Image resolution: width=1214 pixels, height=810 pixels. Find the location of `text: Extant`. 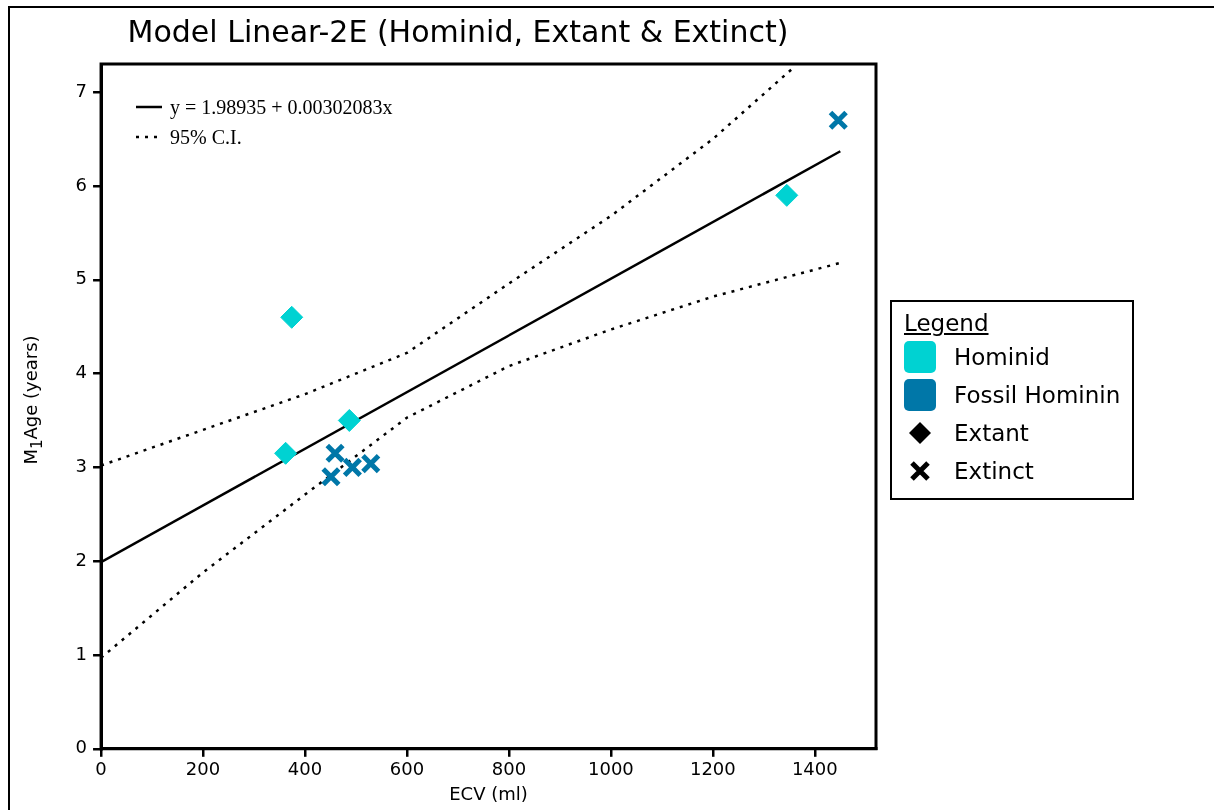

text: Extant is located at coordinates (991, 433).